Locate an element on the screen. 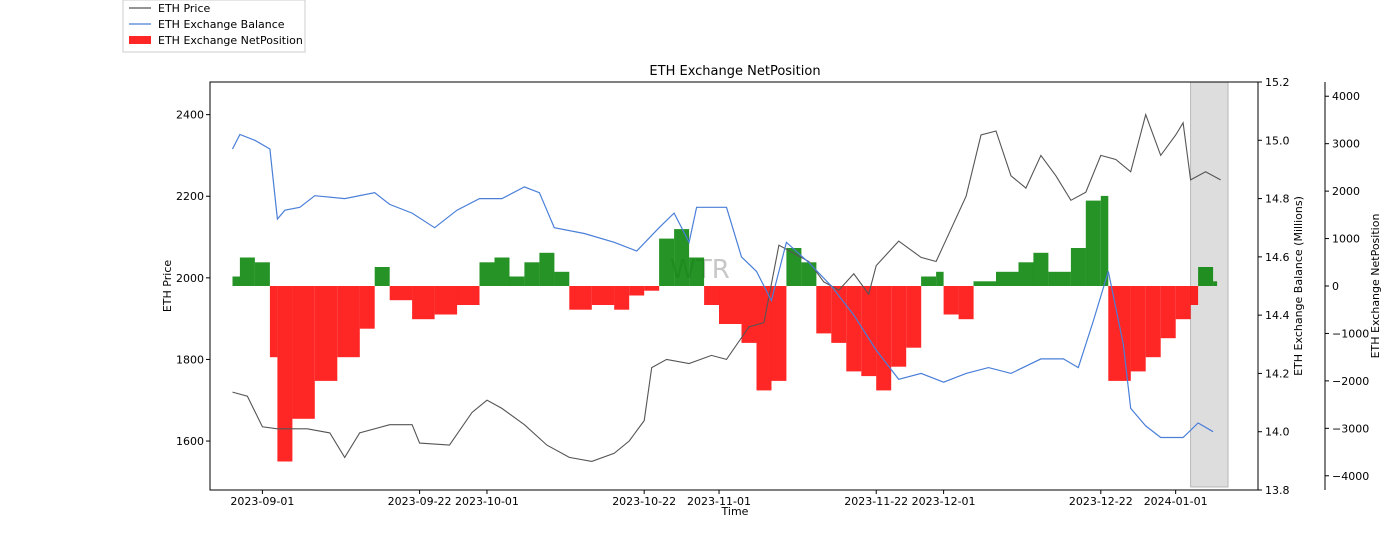 The image size is (1400, 544). price-tick-label: 2000 is located at coordinates (190, 278).